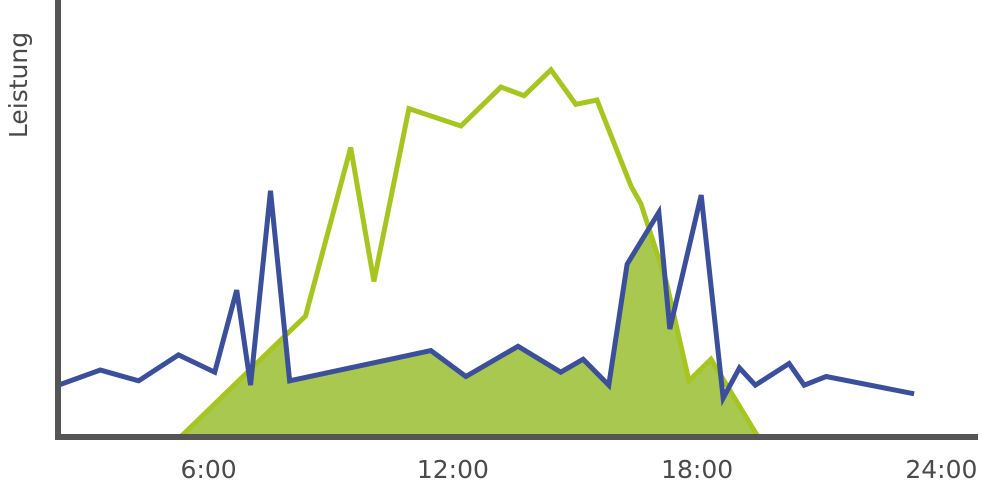  What do you see at coordinates (18, 85) in the screenshot?
I see `y-axis-label: Leistung` at bounding box center [18, 85].